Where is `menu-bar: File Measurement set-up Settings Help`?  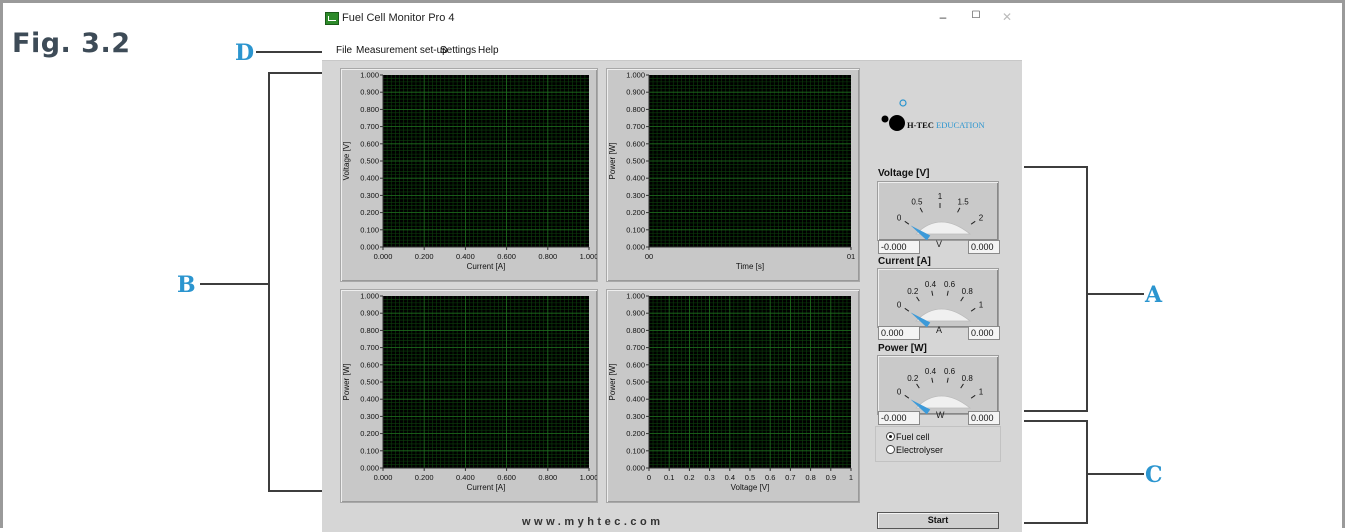
menu-bar: File Measurement set-up Settings Help is located at coordinates (672, 51).